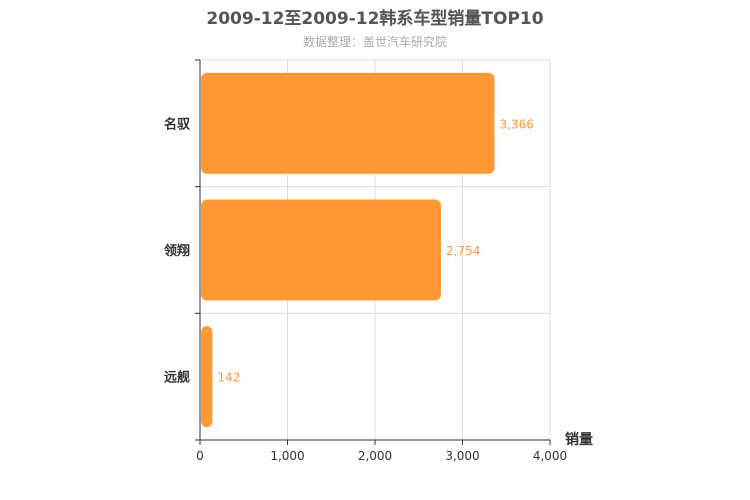  What do you see at coordinates (517, 124) in the screenshot?
I see `data-label: 3,366` at bounding box center [517, 124].